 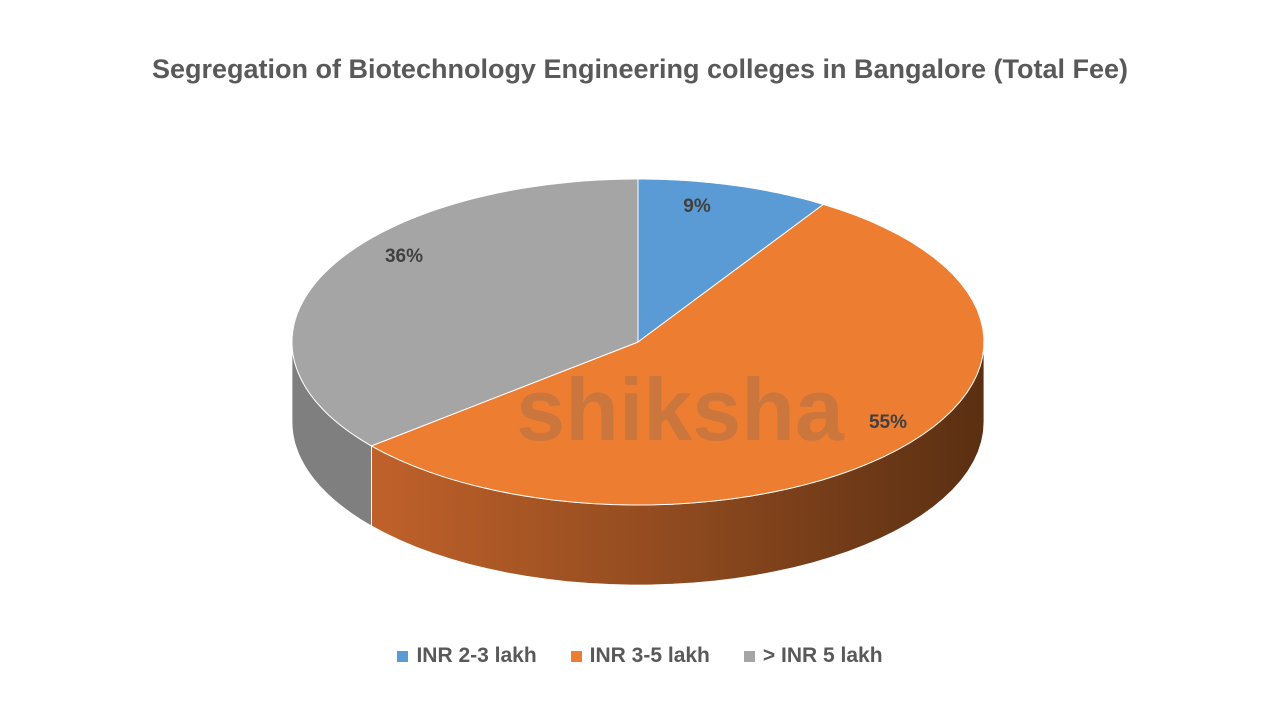 What do you see at coordinates (822, 655) in the screenshot?
I see `legend-label: > INR 5 lakh` at bounding box center [822, 655].